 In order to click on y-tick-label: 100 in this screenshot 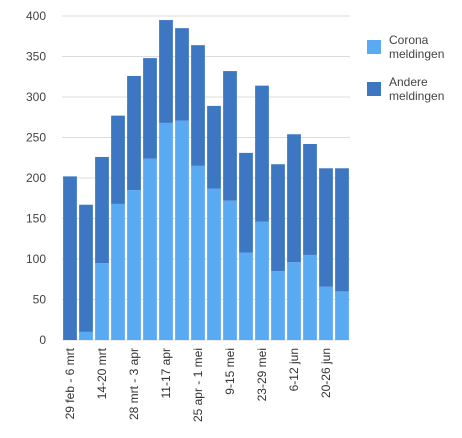, I will do `click(36, 259)`.